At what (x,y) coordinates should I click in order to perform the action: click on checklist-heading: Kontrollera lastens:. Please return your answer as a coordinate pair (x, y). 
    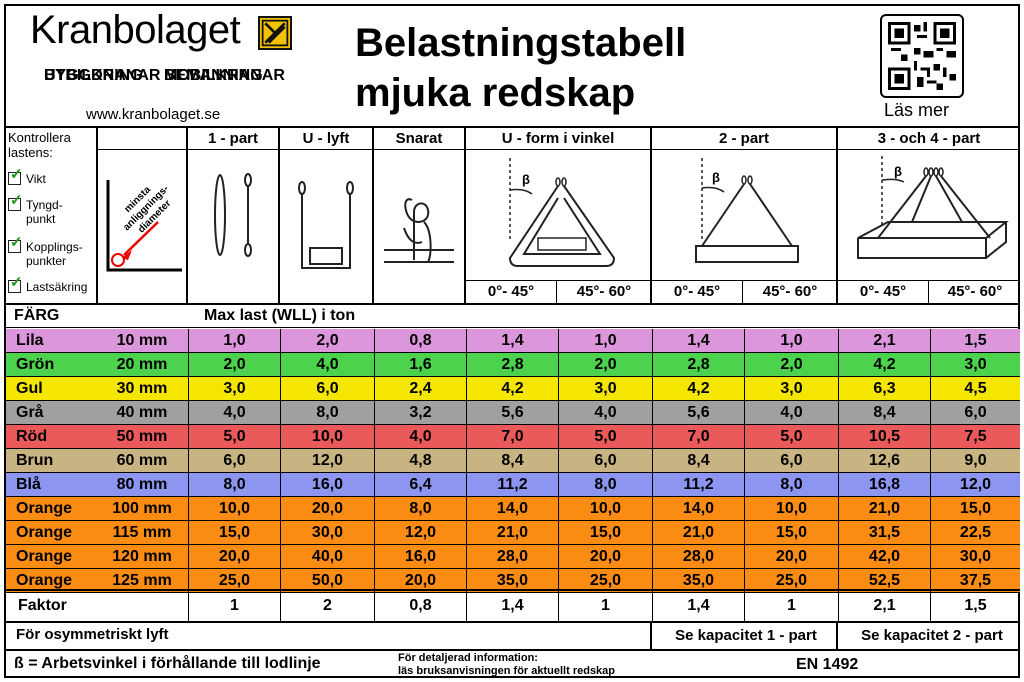
    Looking at the image, I should click on (39, 145).